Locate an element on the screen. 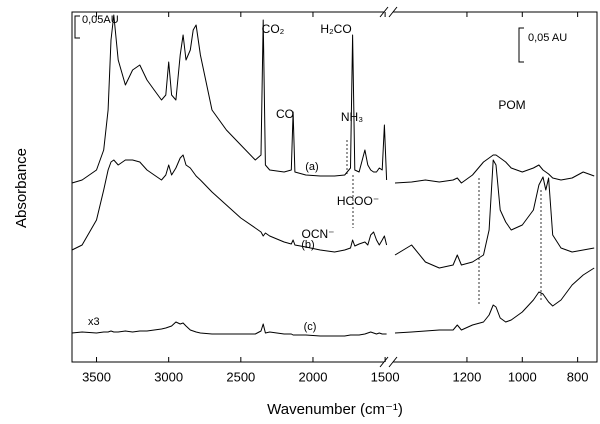 The image size is (600, 424). x-tick-label: 2500 is located at coordinates (240, 376).